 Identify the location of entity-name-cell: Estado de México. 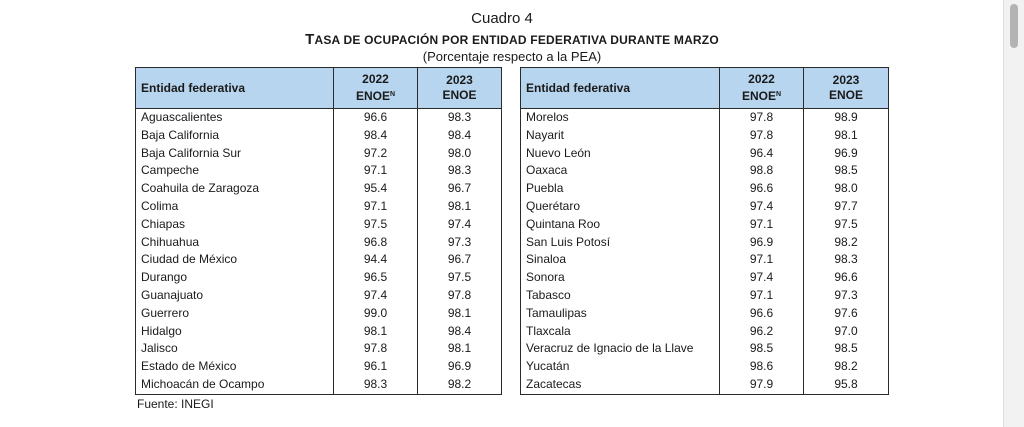
(234, 367).